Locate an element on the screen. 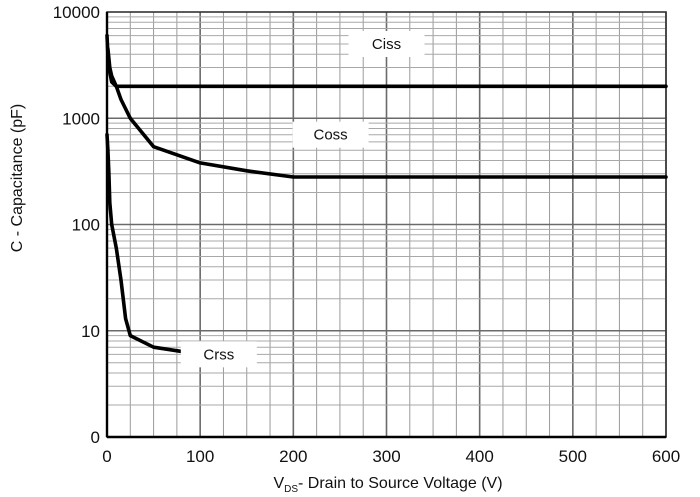  x-axis-label-subscript: DS is located at coordinates (291, 489).